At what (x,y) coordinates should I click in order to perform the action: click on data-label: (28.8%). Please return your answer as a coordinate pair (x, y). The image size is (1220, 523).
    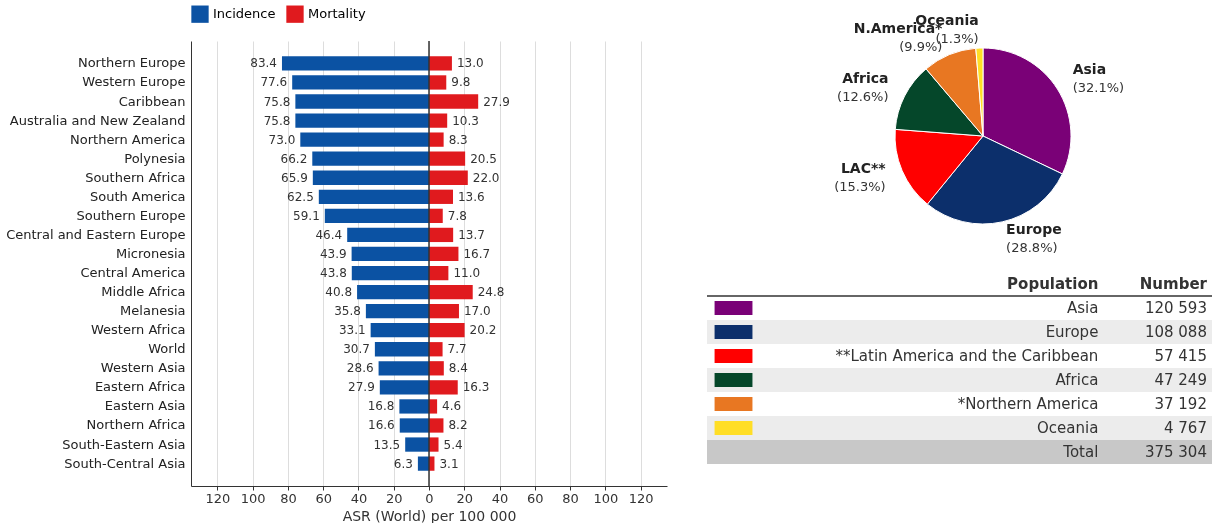
    Looking at the image, I should click on (1032, 248).